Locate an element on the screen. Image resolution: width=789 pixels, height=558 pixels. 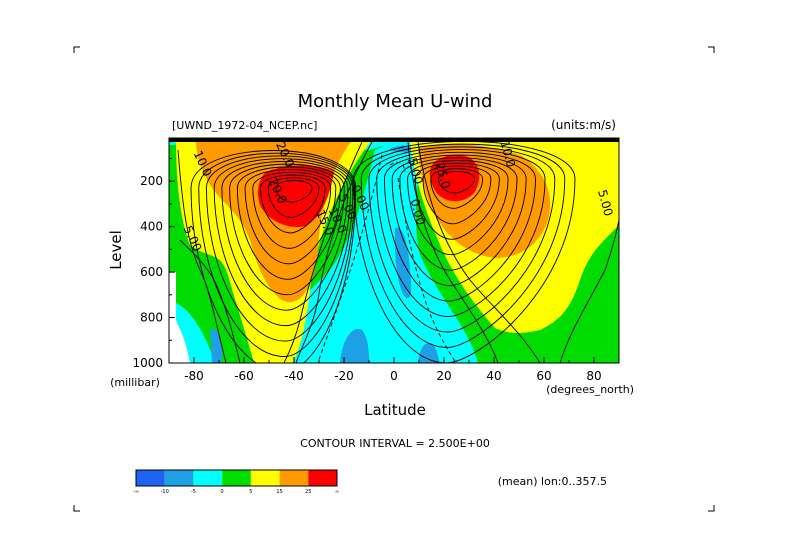
colorbar-label: -5 is located at coordinates (193, 492).